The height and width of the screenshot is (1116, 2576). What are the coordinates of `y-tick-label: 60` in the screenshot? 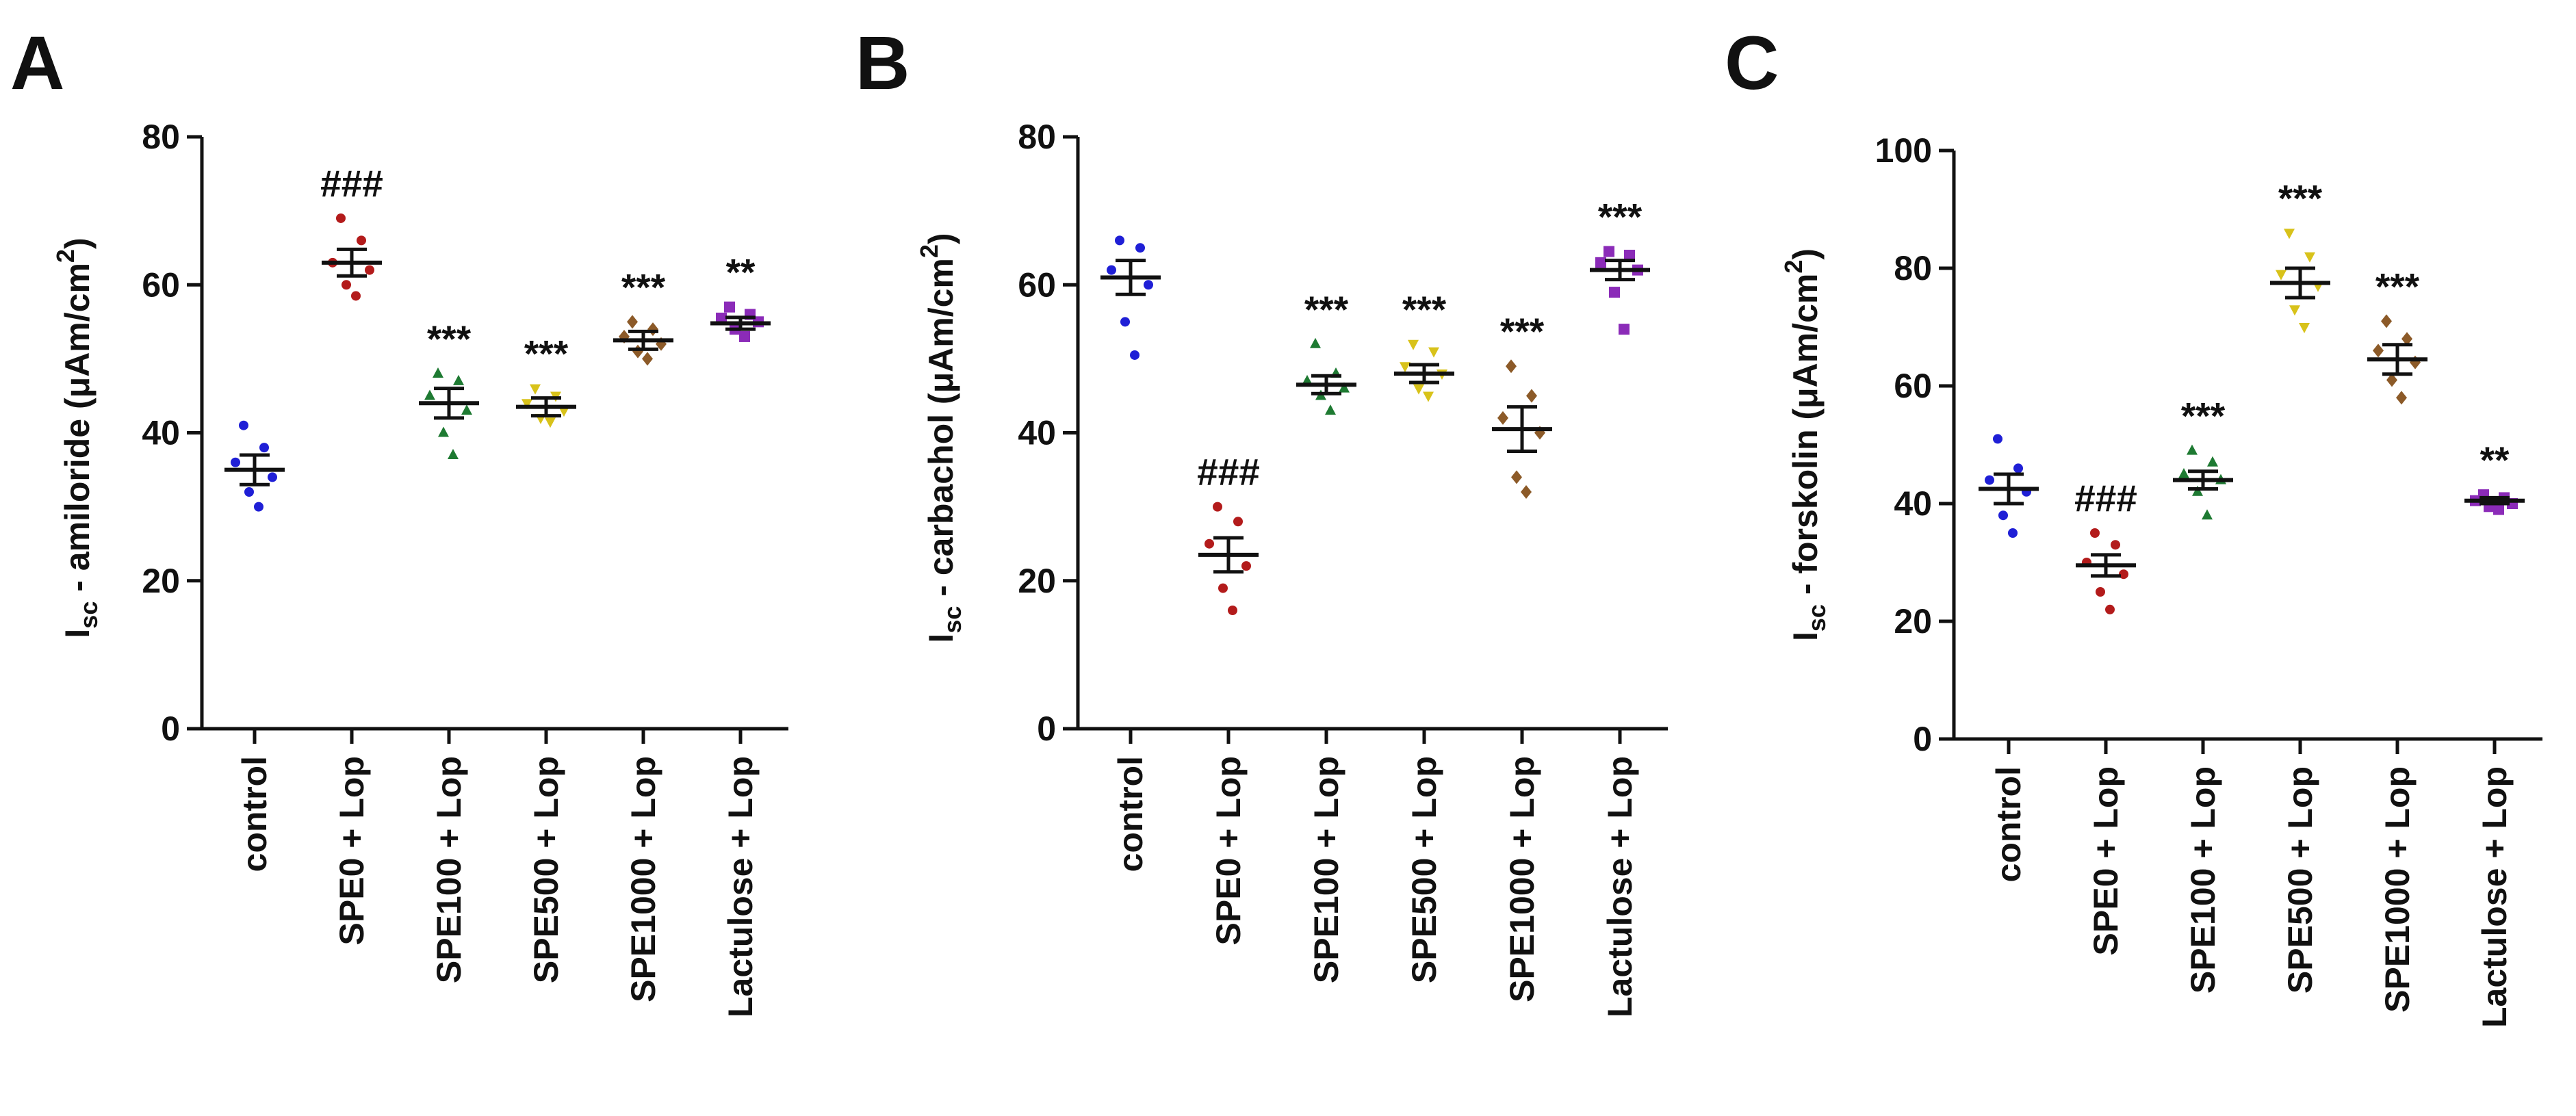 It's located at (161, 284).